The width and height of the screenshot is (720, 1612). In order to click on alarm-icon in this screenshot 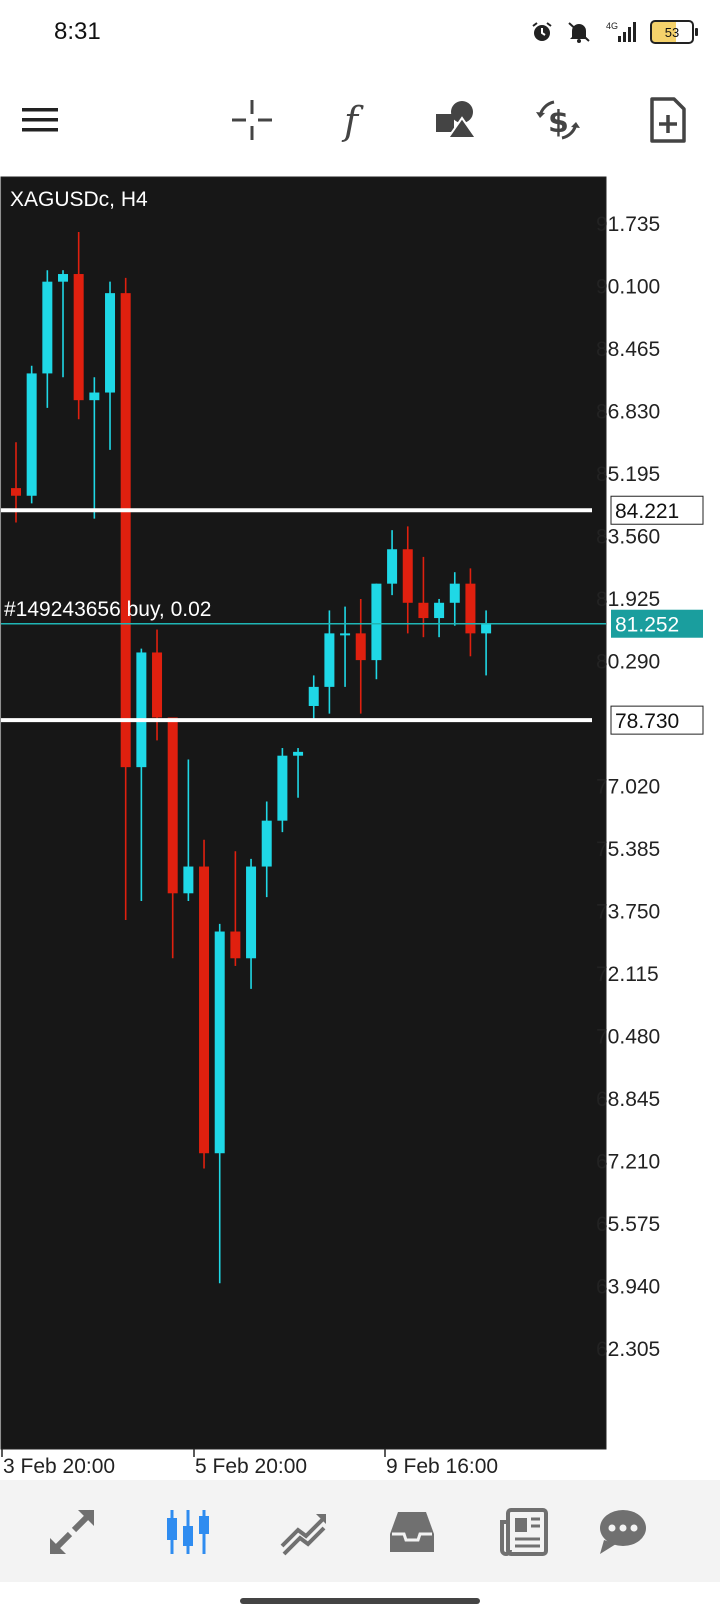, I will do `click(542, 31)`.